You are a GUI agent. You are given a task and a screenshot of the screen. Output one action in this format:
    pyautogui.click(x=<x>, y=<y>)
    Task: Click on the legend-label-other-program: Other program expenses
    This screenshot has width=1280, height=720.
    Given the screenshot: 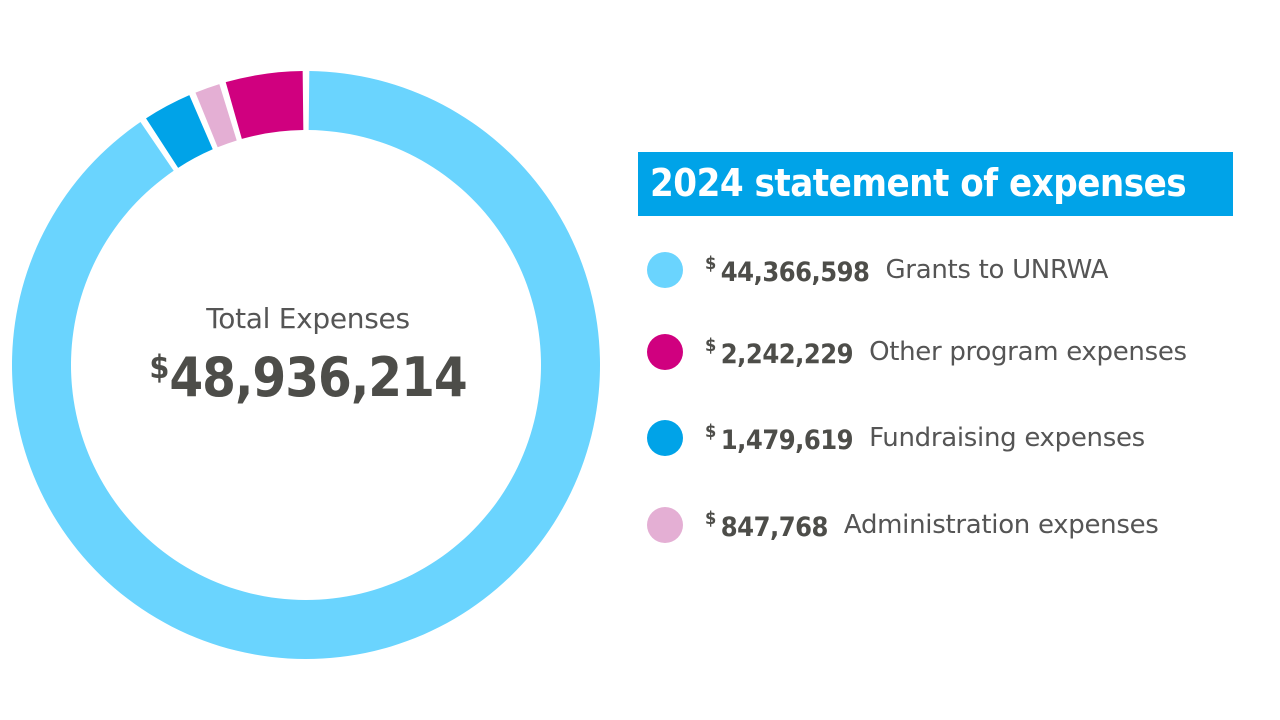 What is the action you would take?
    pyautogui.click(x=1028, y=352)
    